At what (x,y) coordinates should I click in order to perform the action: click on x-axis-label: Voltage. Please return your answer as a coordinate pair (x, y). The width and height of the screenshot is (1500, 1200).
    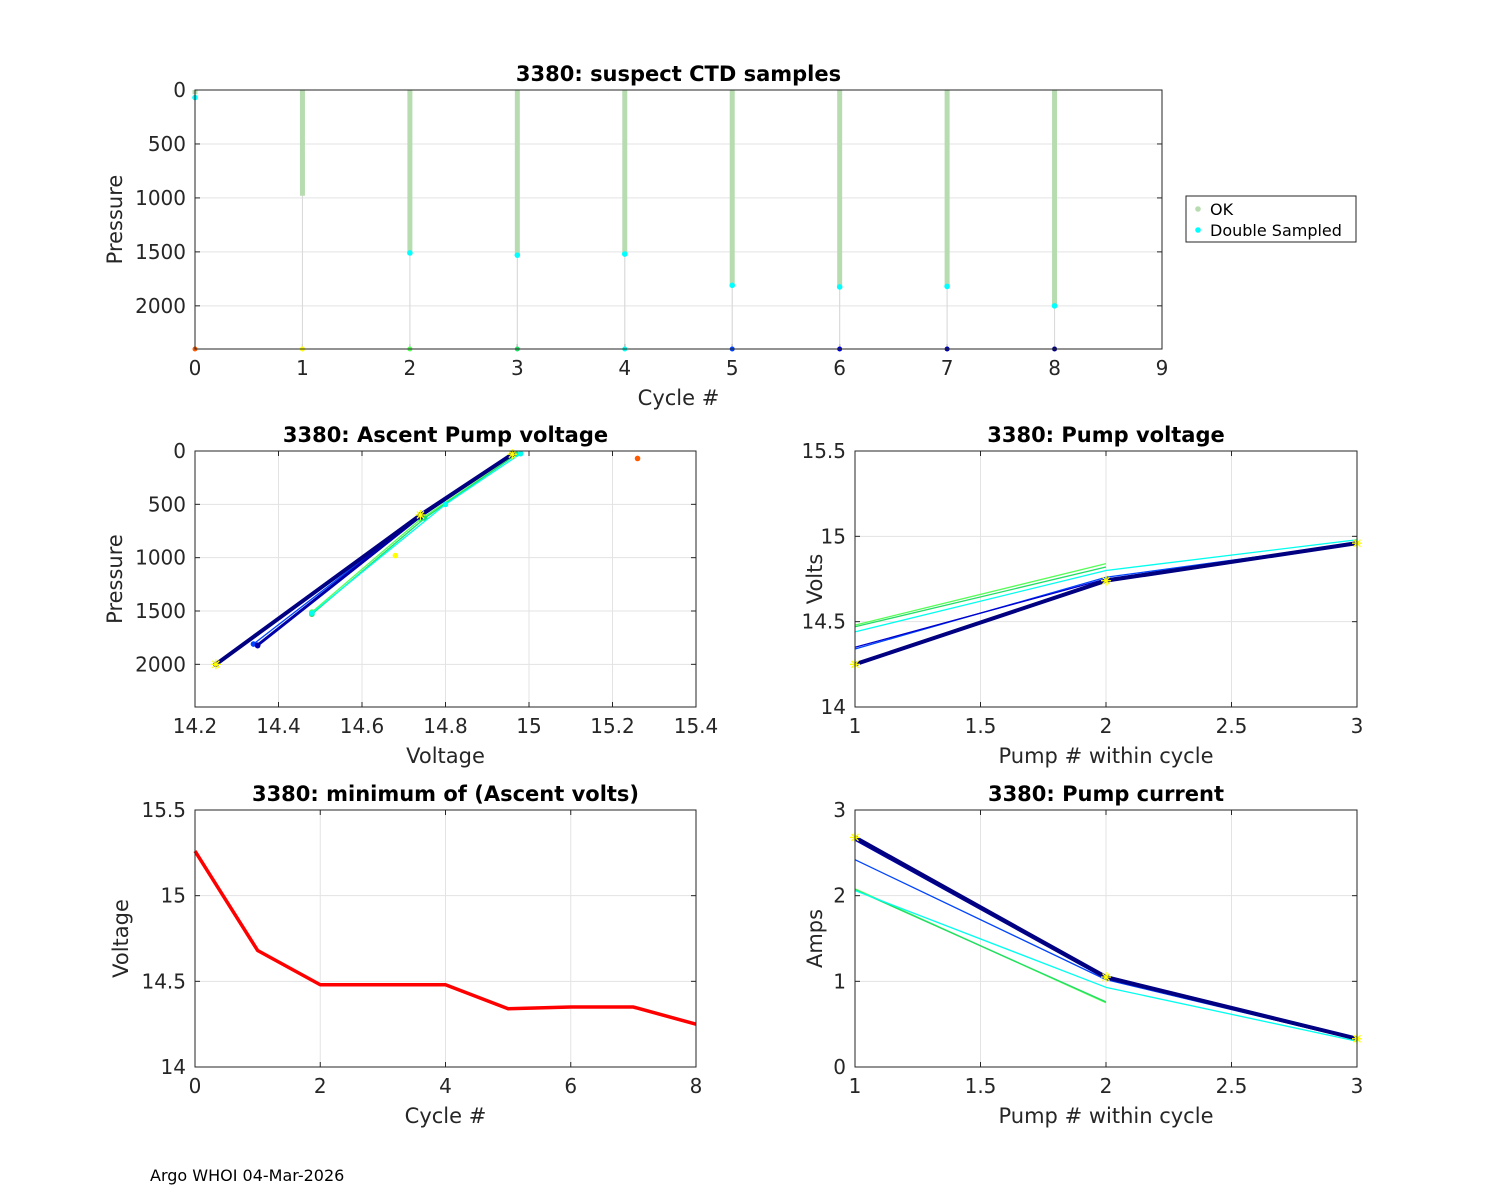
    Looking at the image, I should click on (445, 756).